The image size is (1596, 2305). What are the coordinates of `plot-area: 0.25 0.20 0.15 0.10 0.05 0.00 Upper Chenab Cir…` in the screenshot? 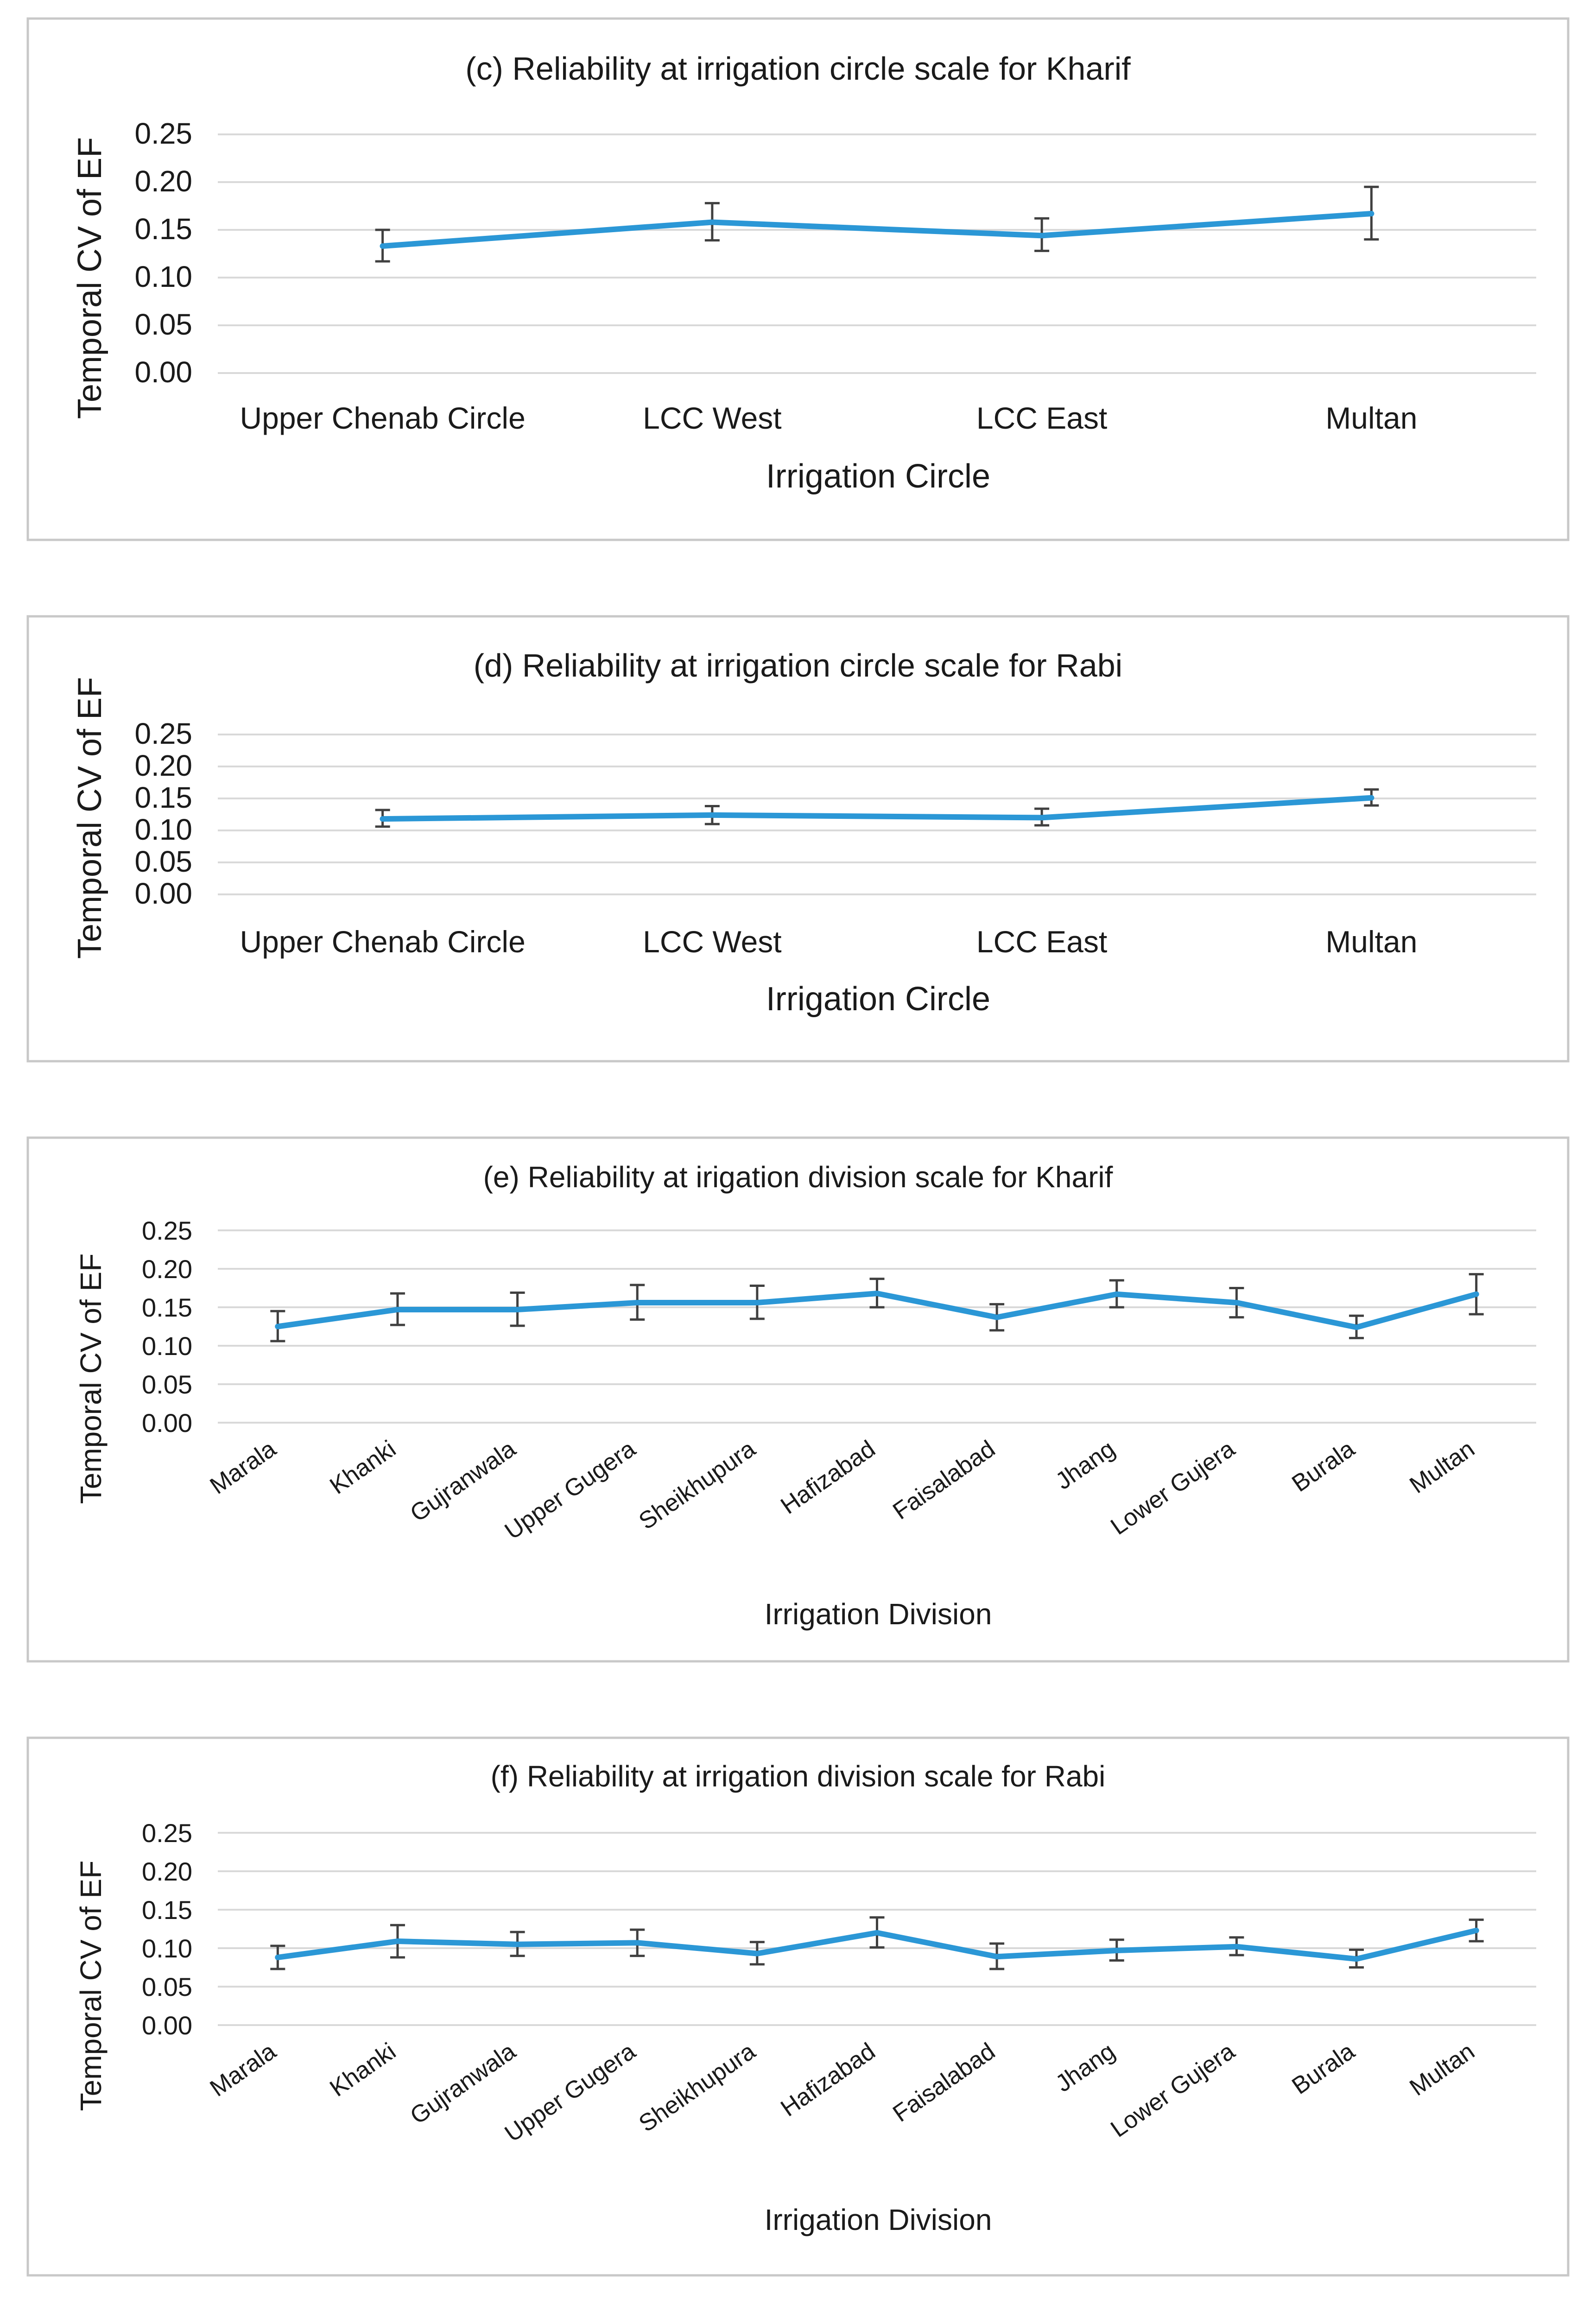 It's located at (835, 276).